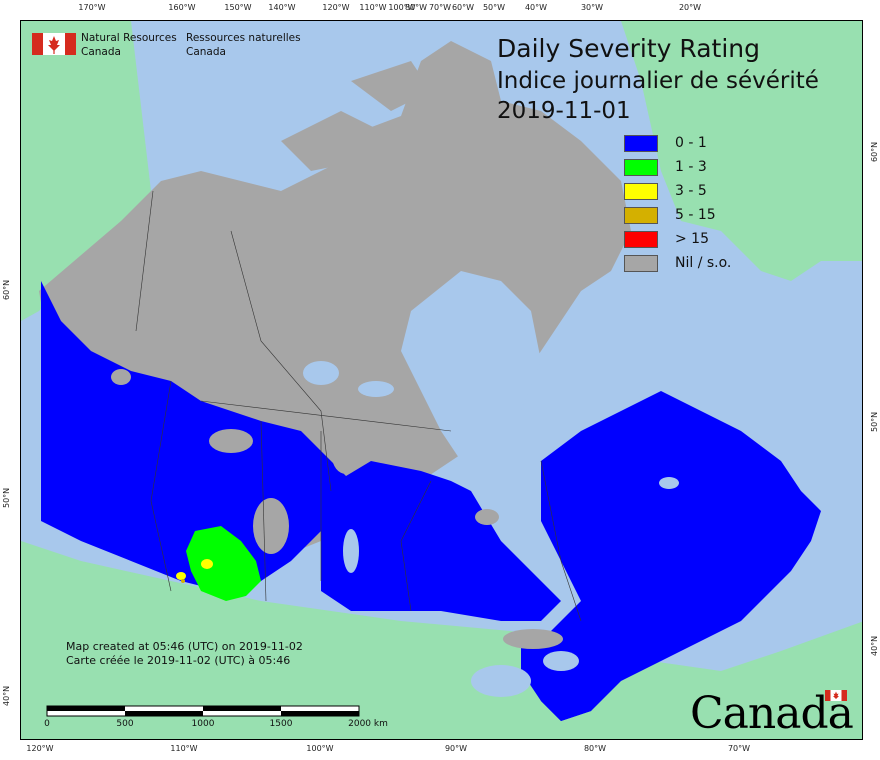 Image resolution: width=880 pixels, height=760 pixels. What do you see at coordinates (874, 645) in the screenshot?
I see `right-lat-label: 40°N` at bounding box center [874, 645].